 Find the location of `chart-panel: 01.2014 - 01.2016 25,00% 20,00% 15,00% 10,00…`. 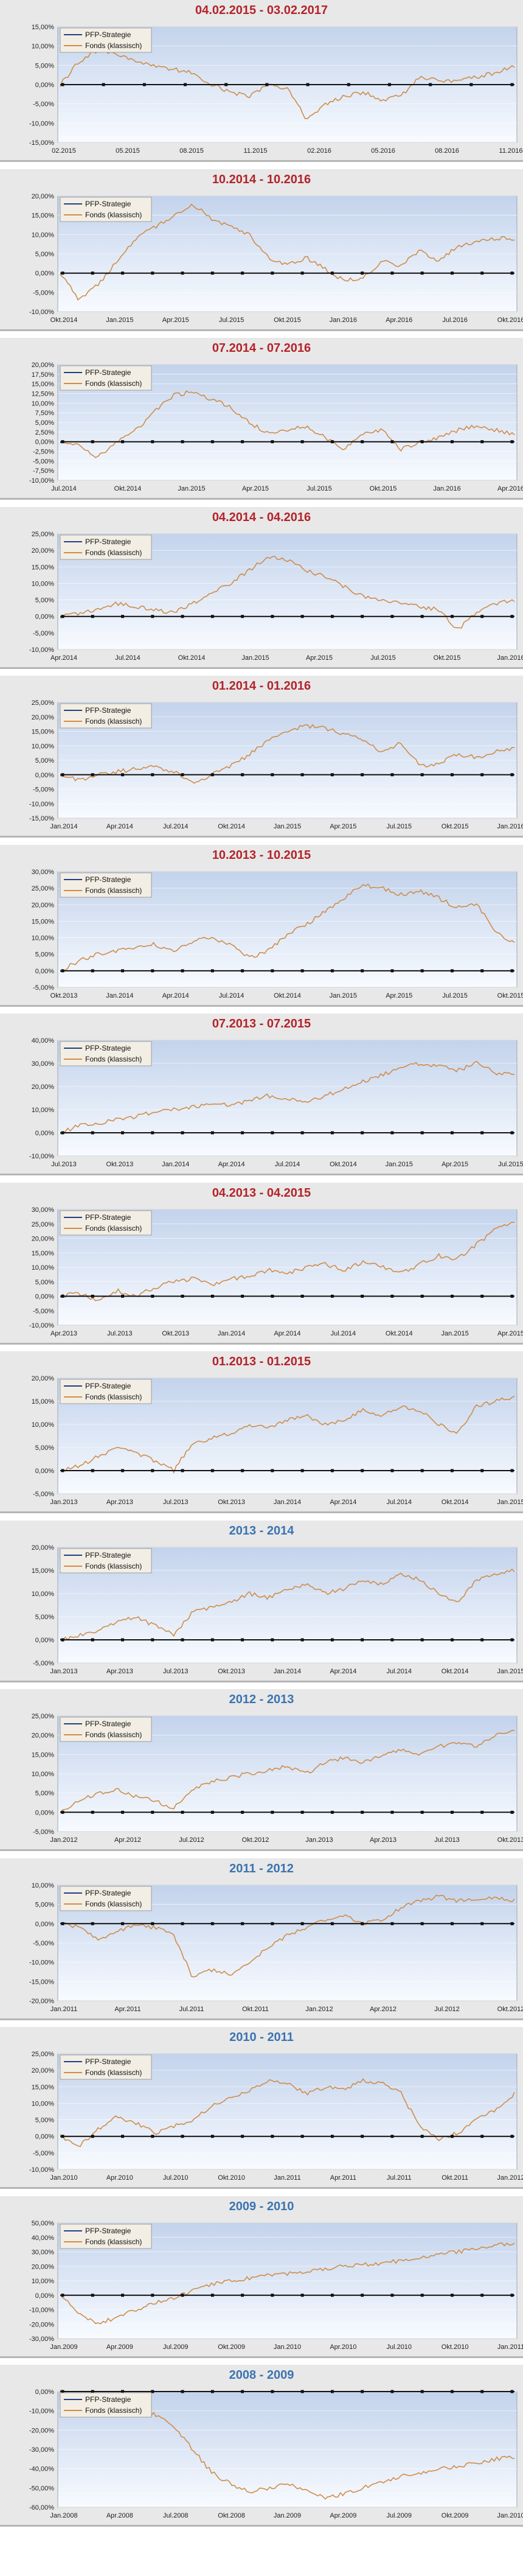

chart-panel: 01.2014 - 01.2016 25,00% 20,00% 15,00% 10,00… is located at coordinates (261, 757).